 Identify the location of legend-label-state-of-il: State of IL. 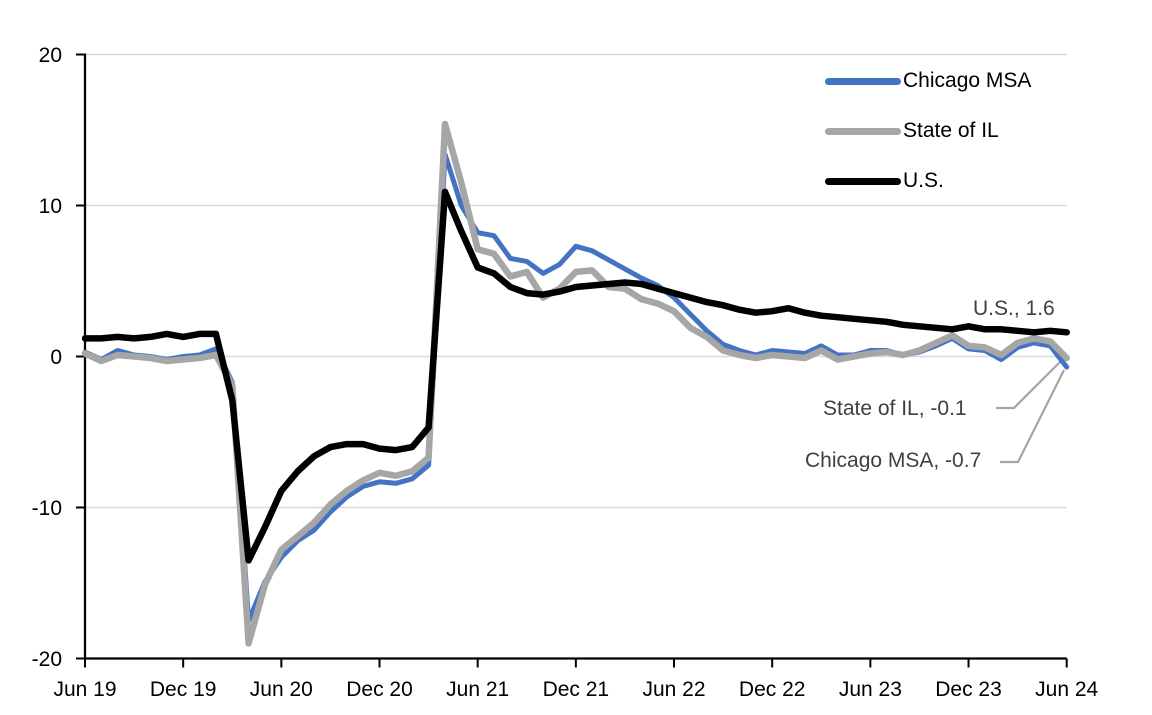
(951, 130).